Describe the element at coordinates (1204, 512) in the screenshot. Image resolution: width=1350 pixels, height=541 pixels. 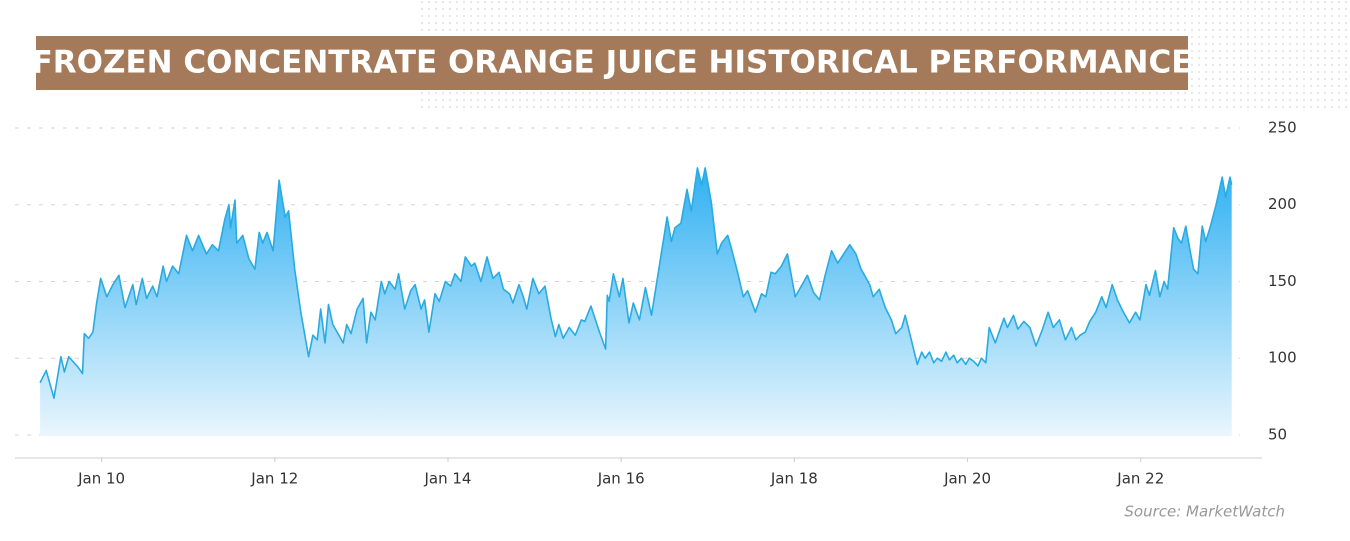
I see `source-note: Source: MarketWatch` at that location.